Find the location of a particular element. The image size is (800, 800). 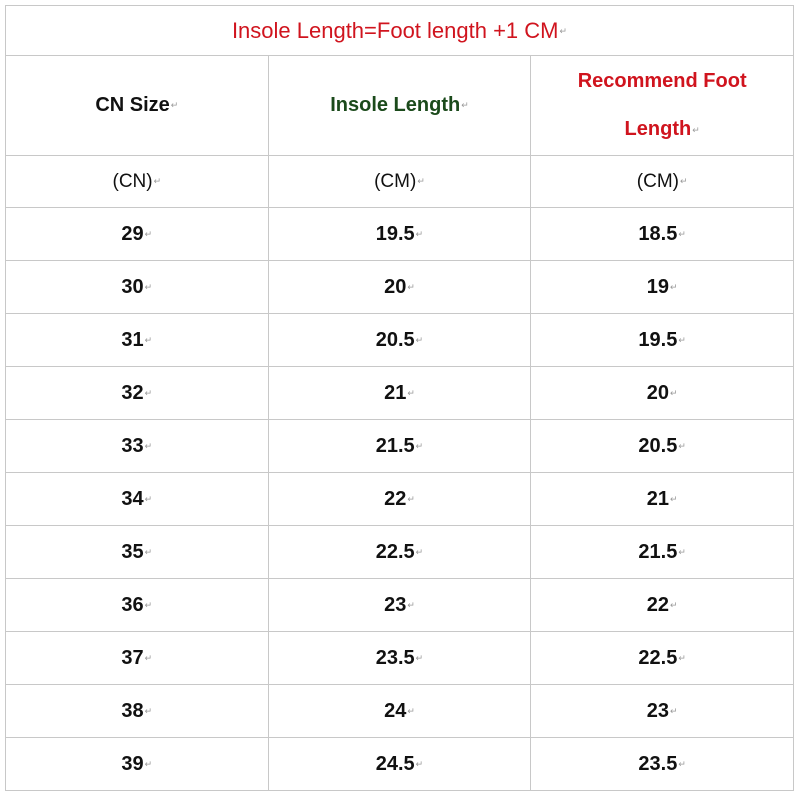

unit-insole: (CM) is located at coordinates (399, 181).